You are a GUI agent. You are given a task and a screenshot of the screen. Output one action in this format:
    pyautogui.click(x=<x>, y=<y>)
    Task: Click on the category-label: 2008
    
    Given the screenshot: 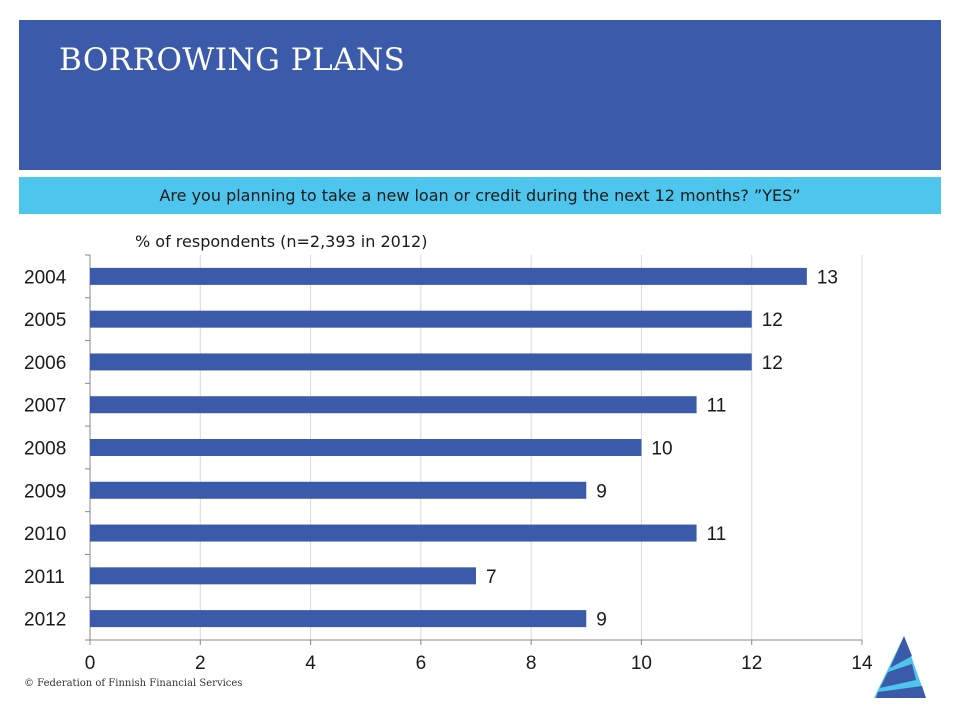 What is the action you would take?
    pyautogui.click(x=45, y=449)
    